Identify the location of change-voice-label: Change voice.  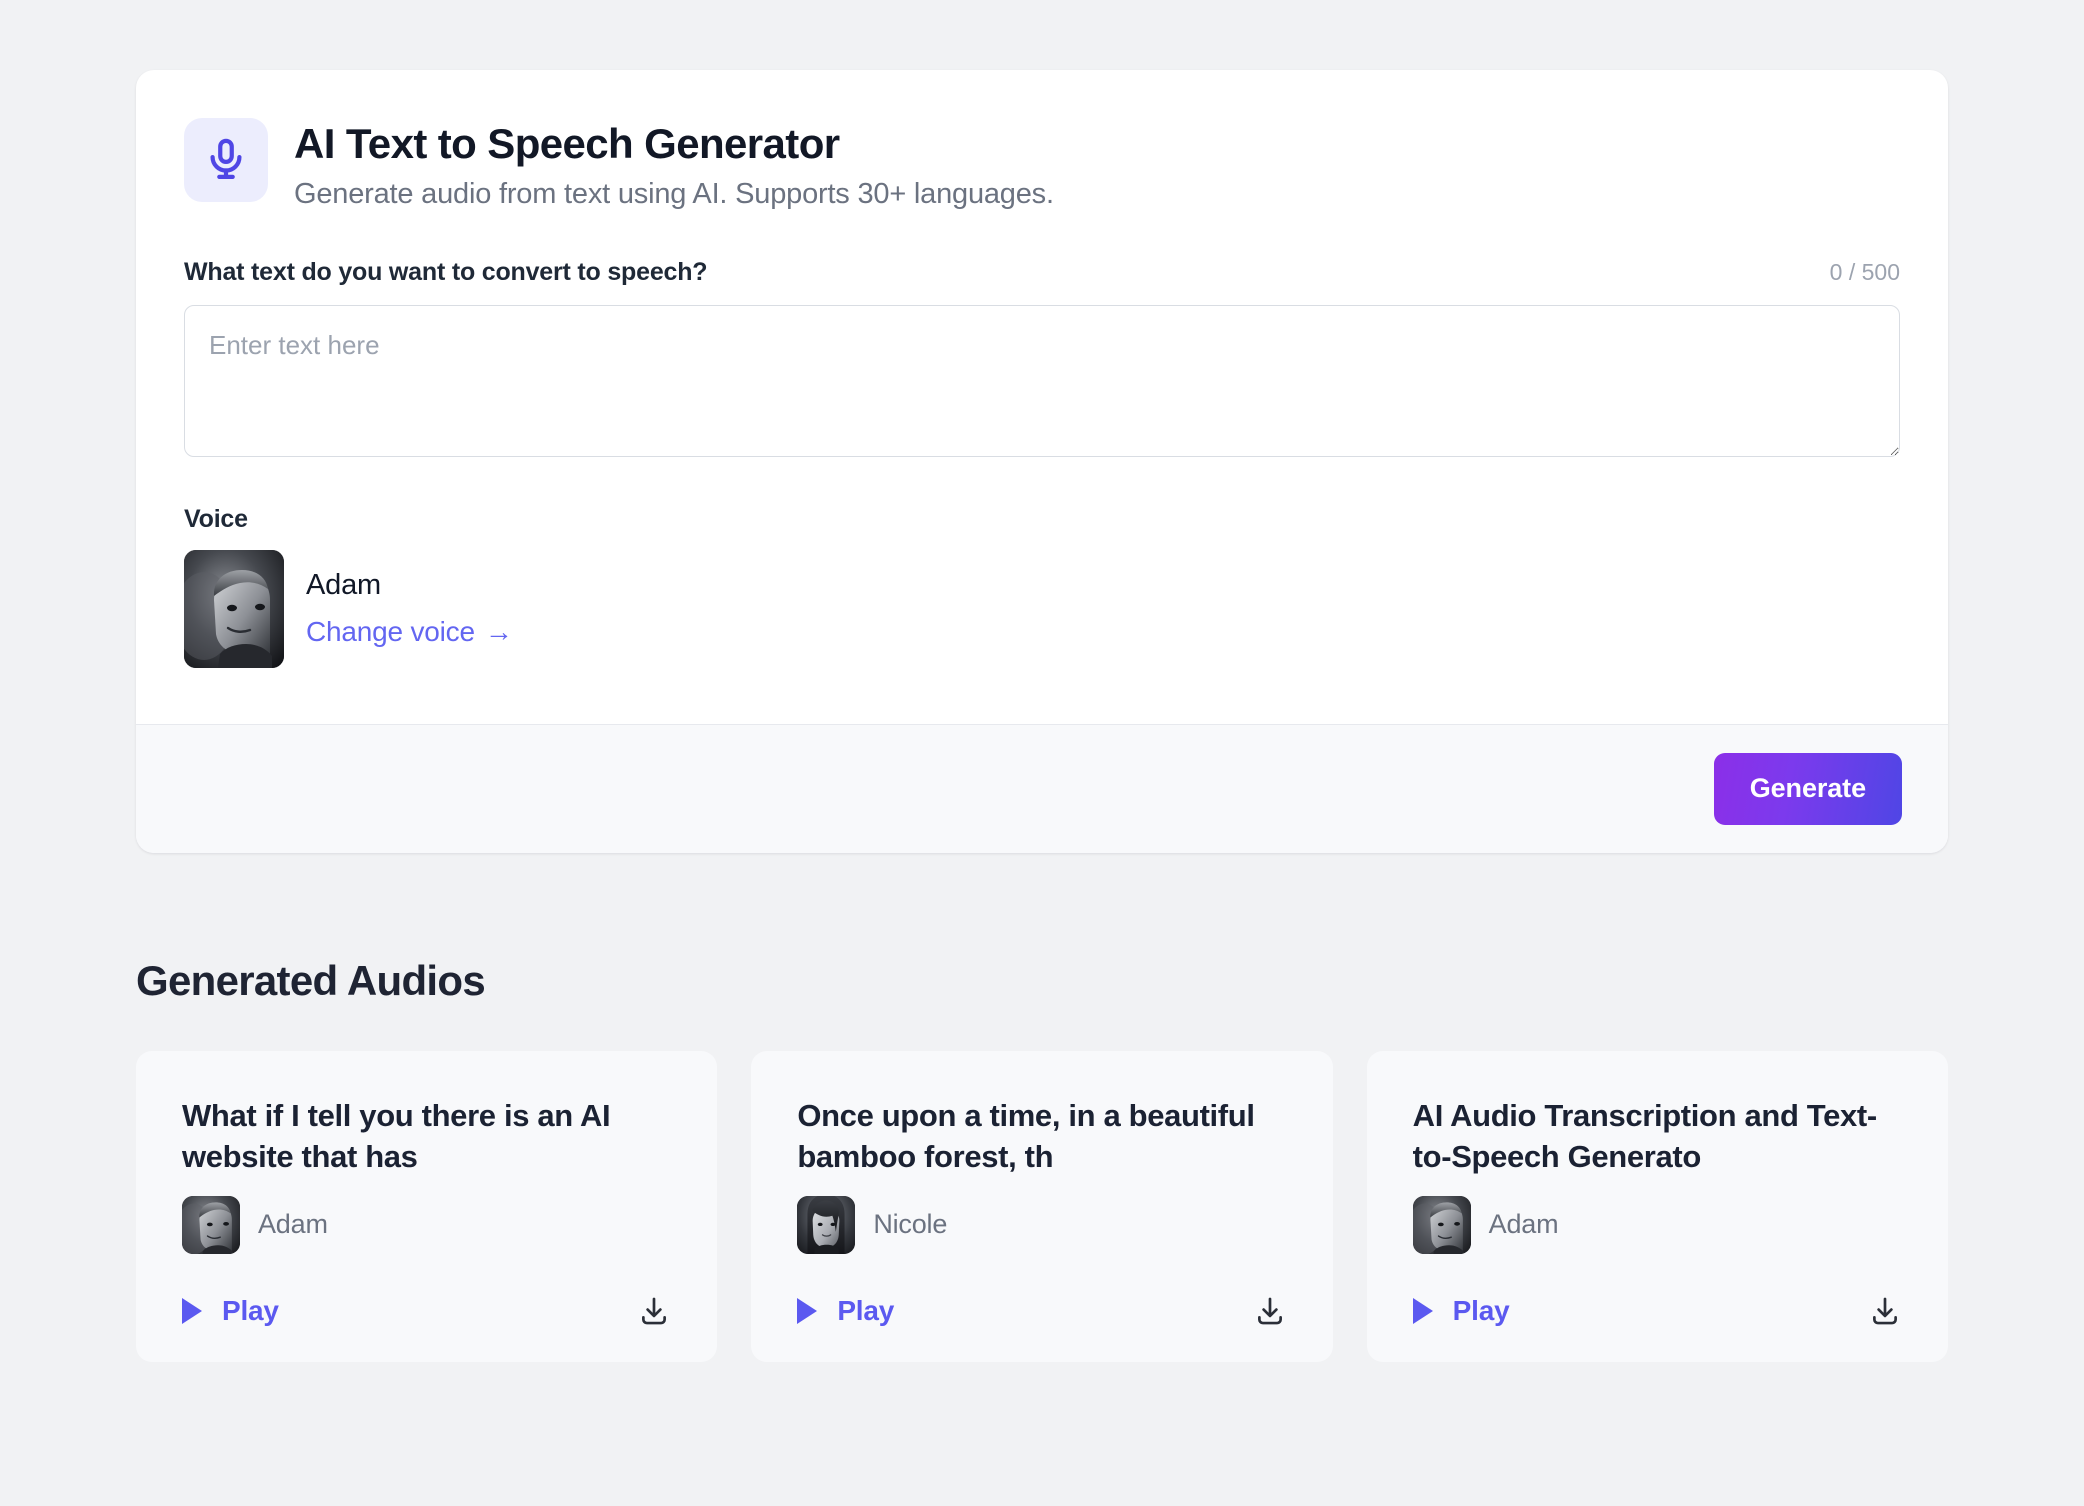
(390, 632).